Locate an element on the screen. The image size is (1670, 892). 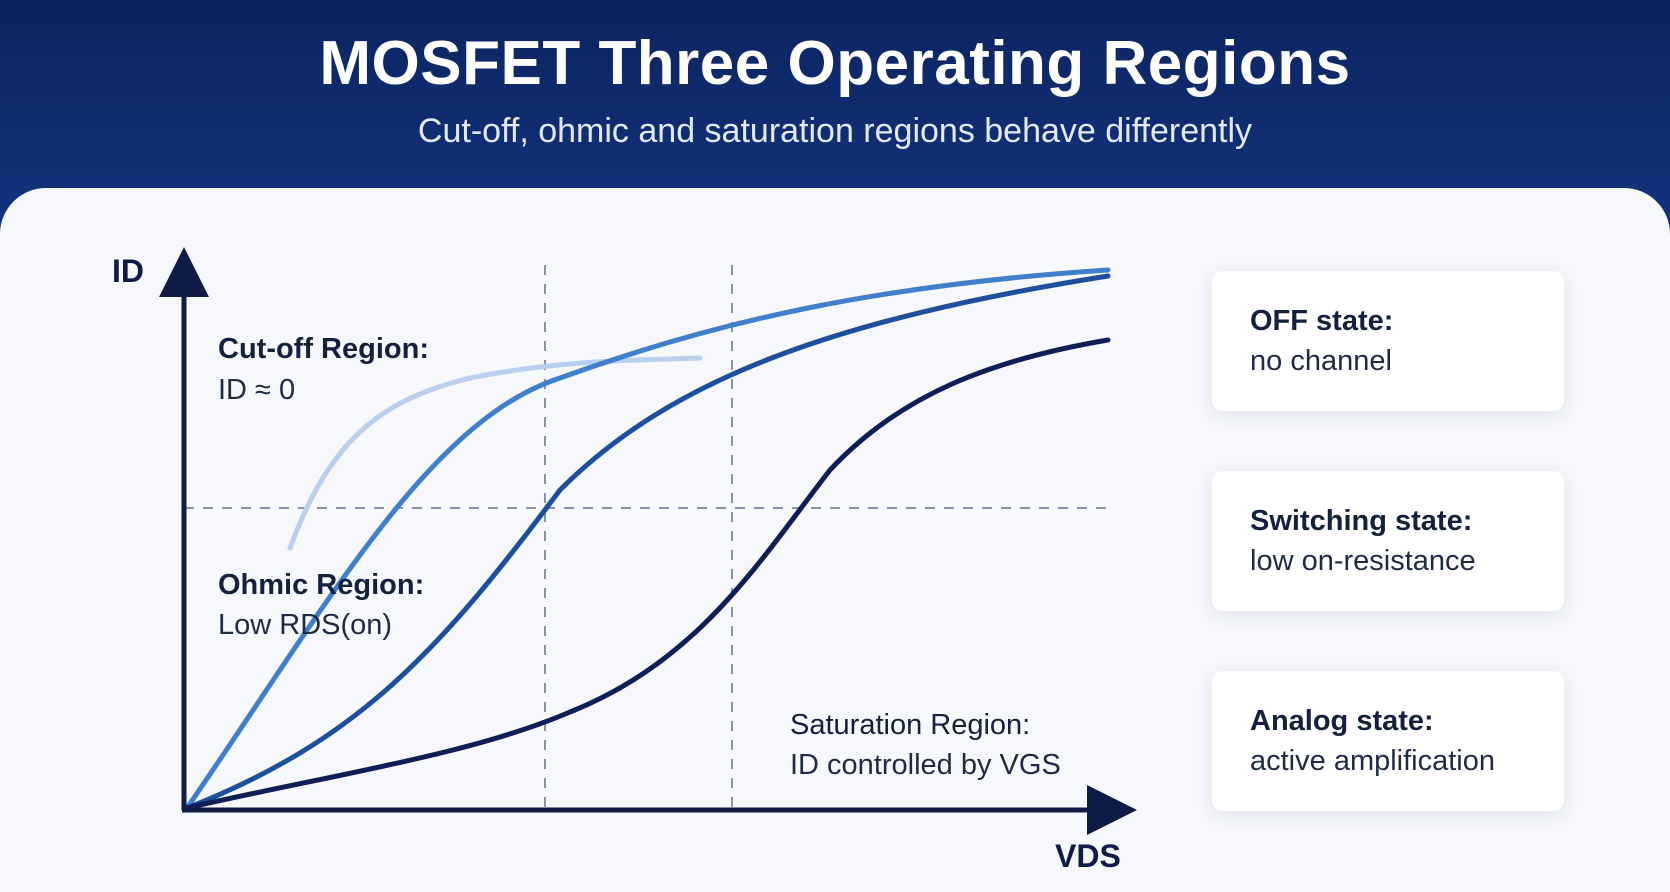
saturation-region-desc: ID controlled by VGS is located at coordinates (925, 765).